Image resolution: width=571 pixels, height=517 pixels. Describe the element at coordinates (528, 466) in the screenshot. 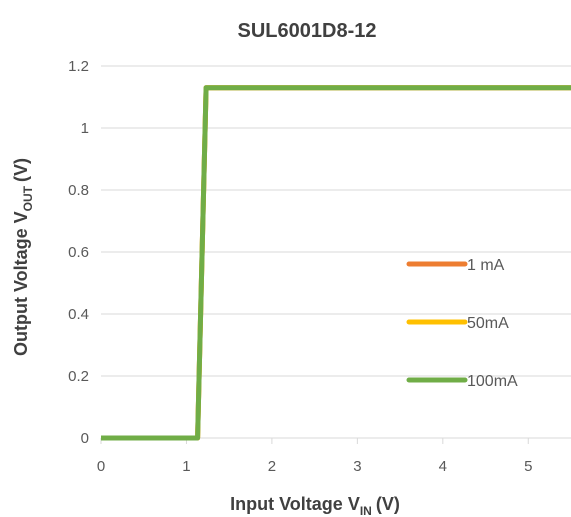

I see `x-tick-label: 5` at that location.